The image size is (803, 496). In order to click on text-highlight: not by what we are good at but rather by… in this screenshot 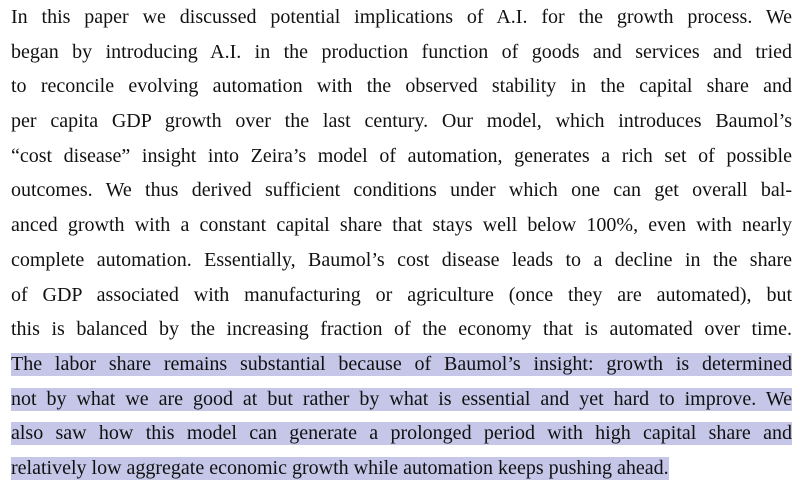, I will do `click(401, 399)`.